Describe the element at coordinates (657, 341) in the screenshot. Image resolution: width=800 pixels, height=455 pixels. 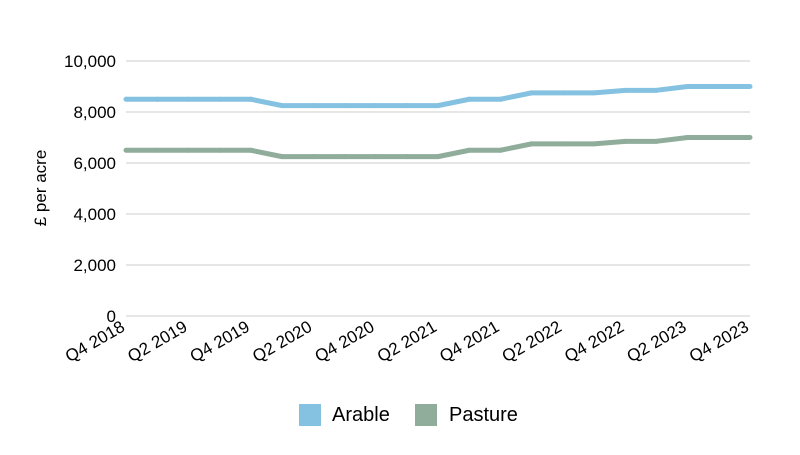
I see `x-tick-label: Q2 2023` at that location.